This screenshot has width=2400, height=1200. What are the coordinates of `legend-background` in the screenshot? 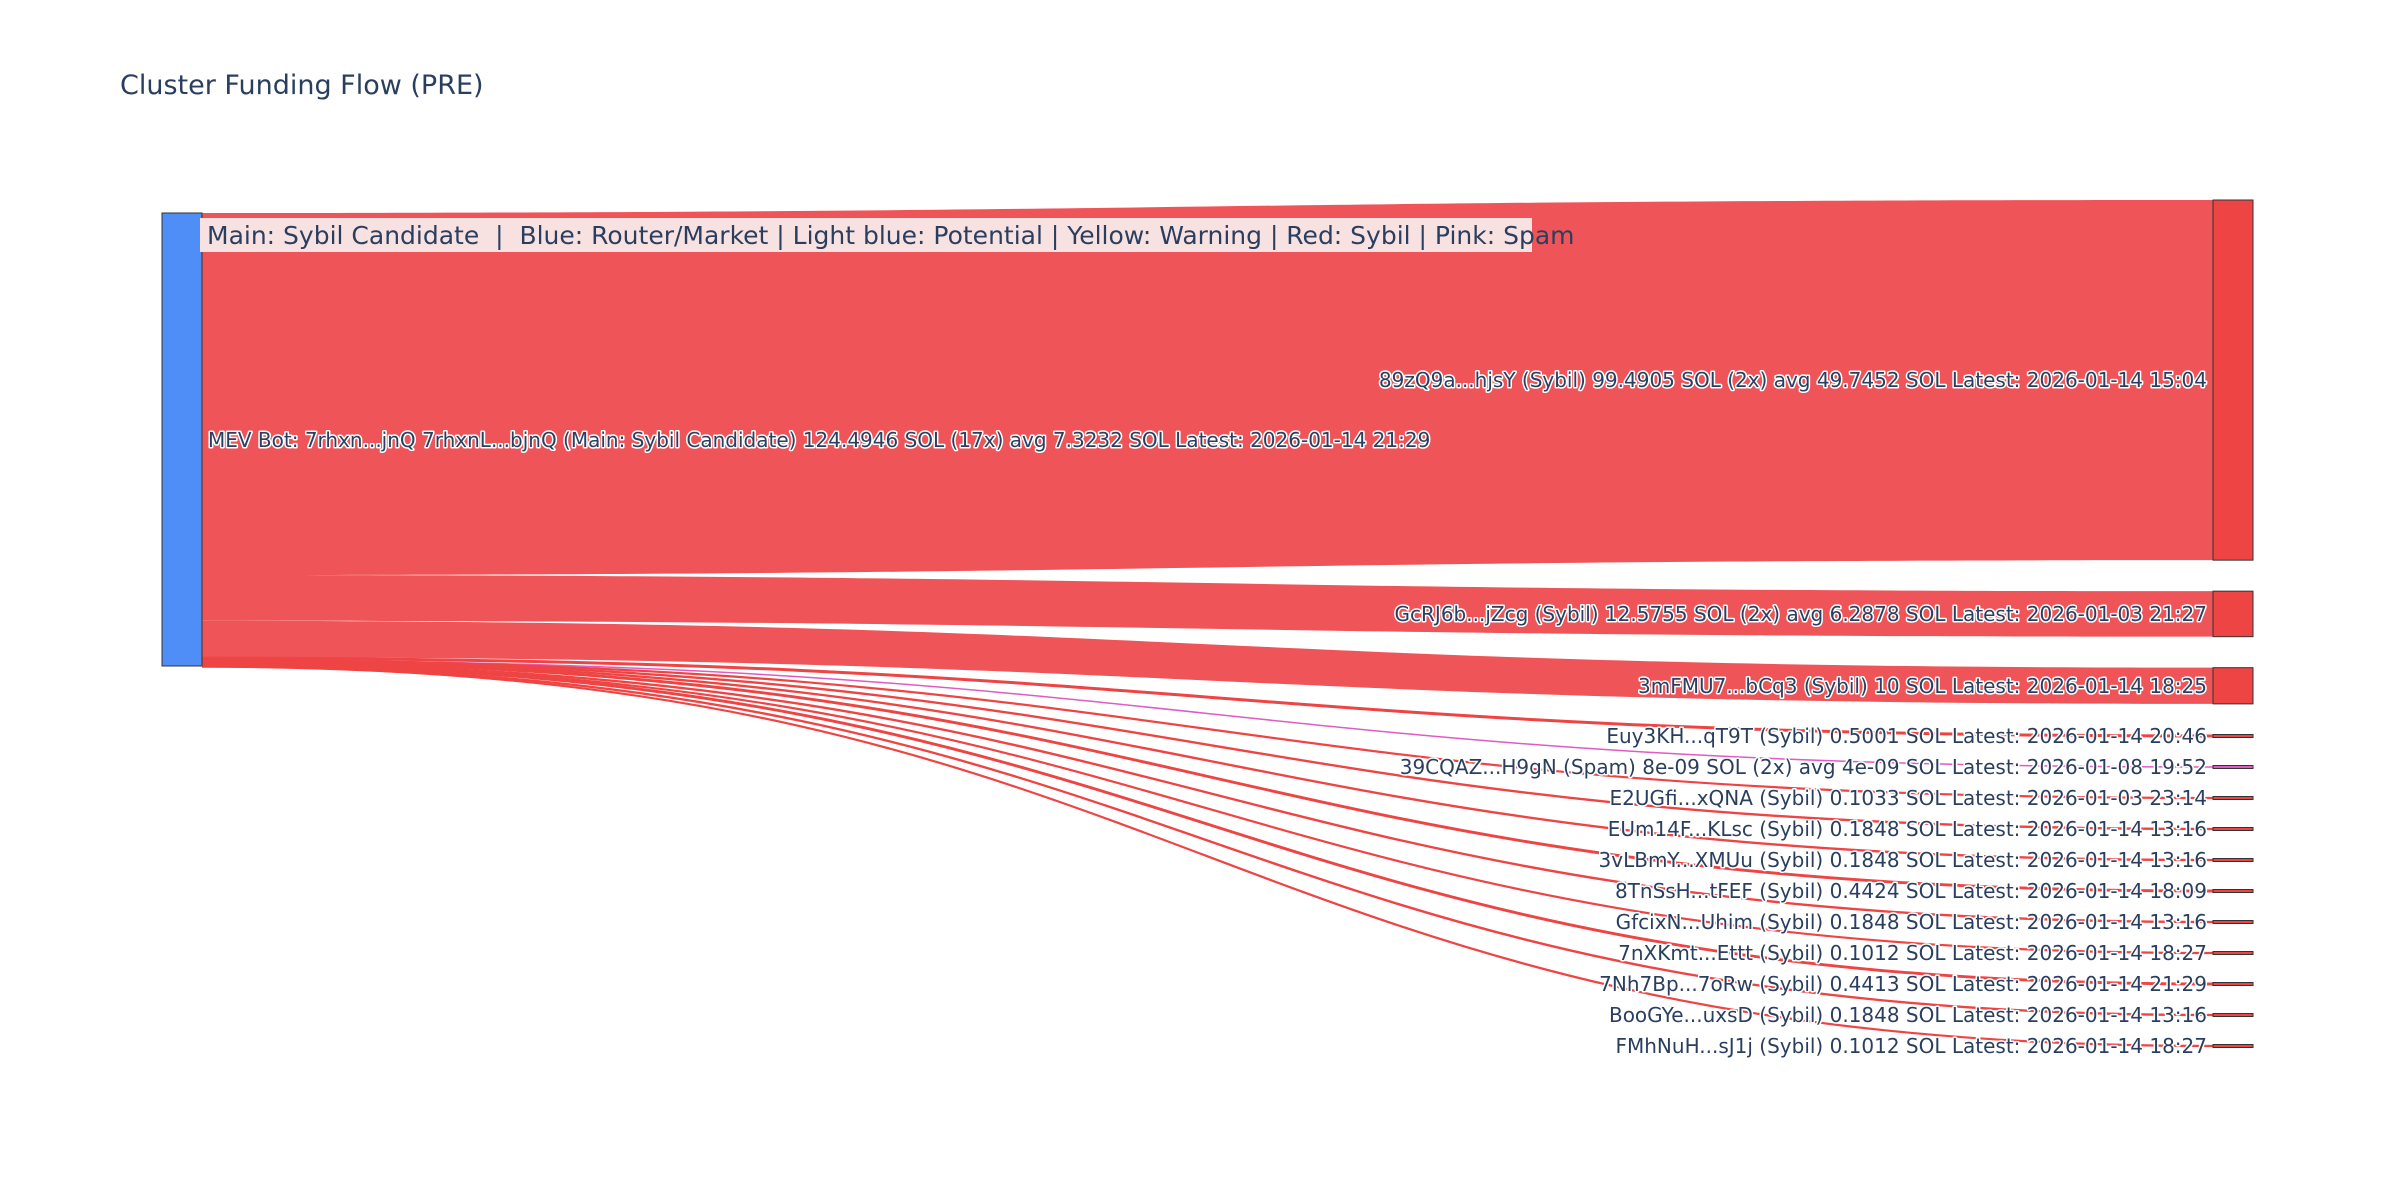 It's located at (866, 235).